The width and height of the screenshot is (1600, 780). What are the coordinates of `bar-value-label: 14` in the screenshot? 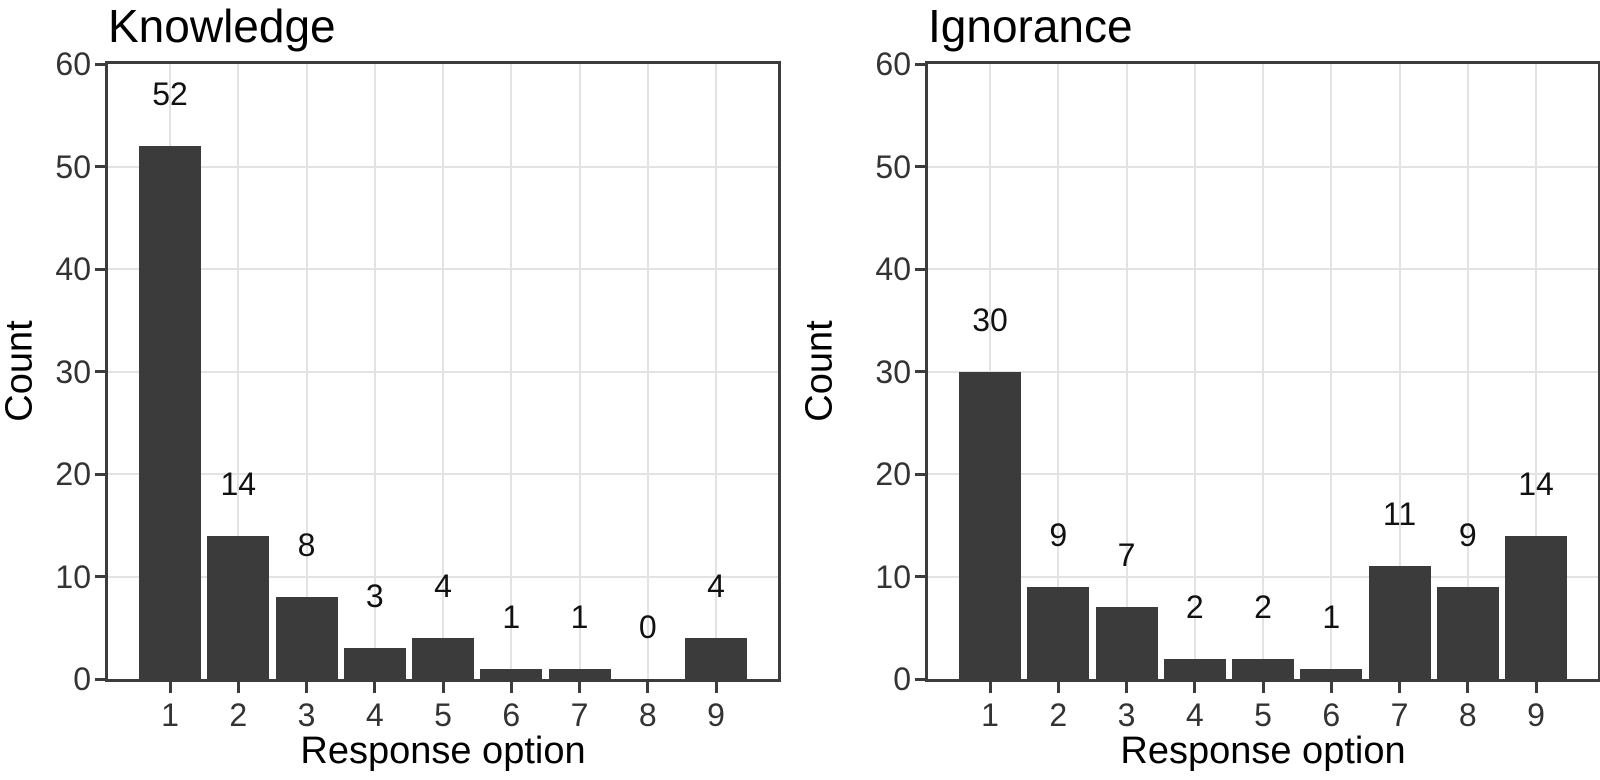 It's located at (1536, 483).